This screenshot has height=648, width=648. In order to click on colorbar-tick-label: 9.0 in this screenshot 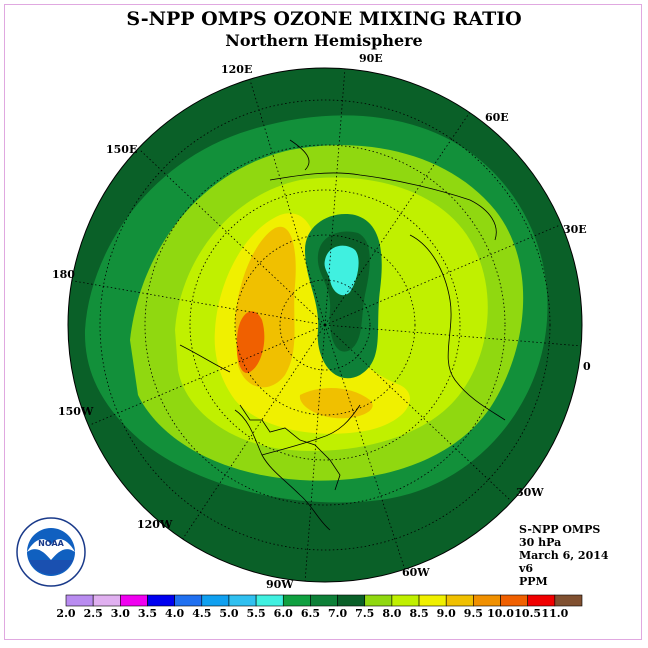, I will do `click(446, 613)`.